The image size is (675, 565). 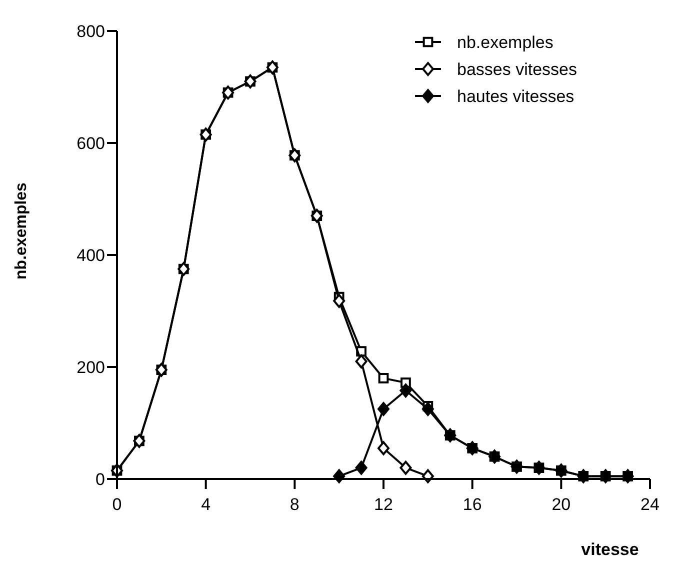 What do you see at coordinates (117, 504) in the screenshot?
I see `x-tick-label: 0` at bounding box center [117, 504].